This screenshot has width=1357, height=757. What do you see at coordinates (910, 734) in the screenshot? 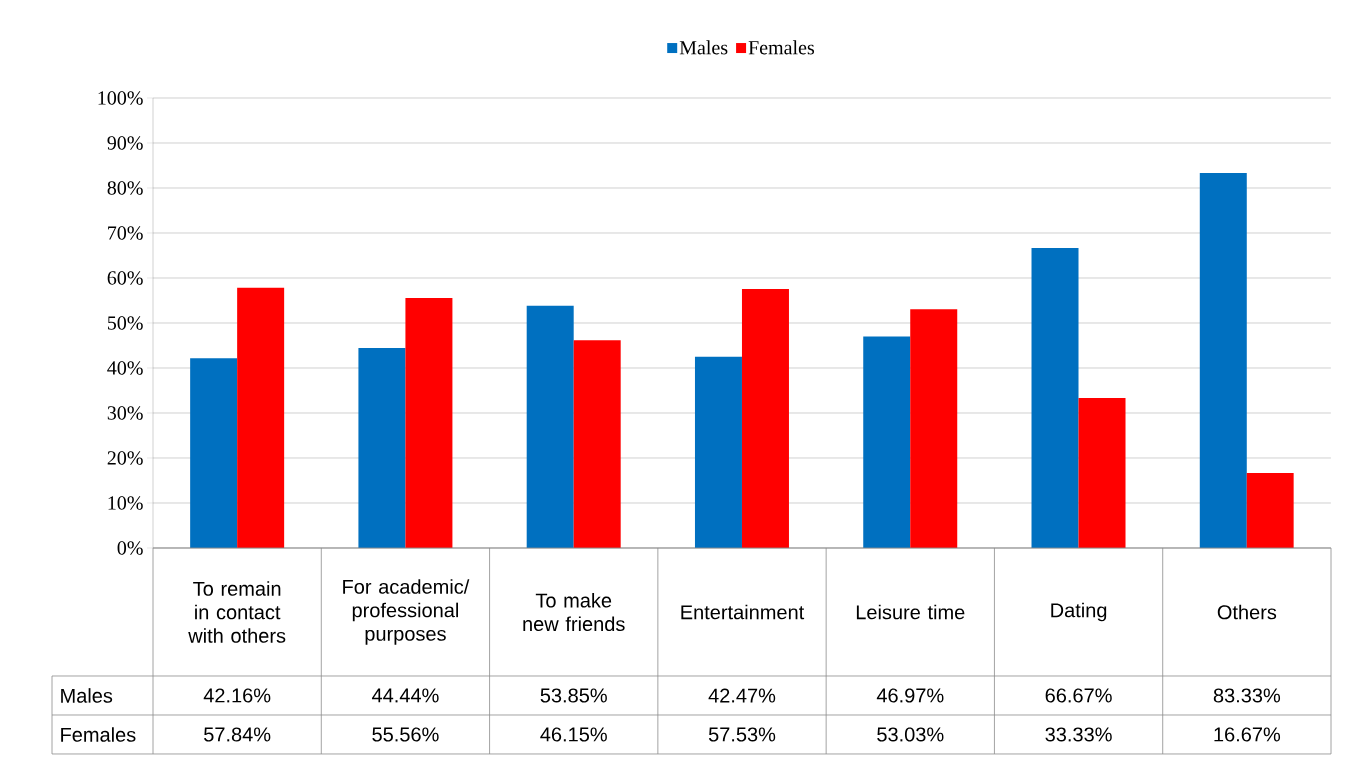
I see `data-label: 53.03%` at bounding box center [910, 734].